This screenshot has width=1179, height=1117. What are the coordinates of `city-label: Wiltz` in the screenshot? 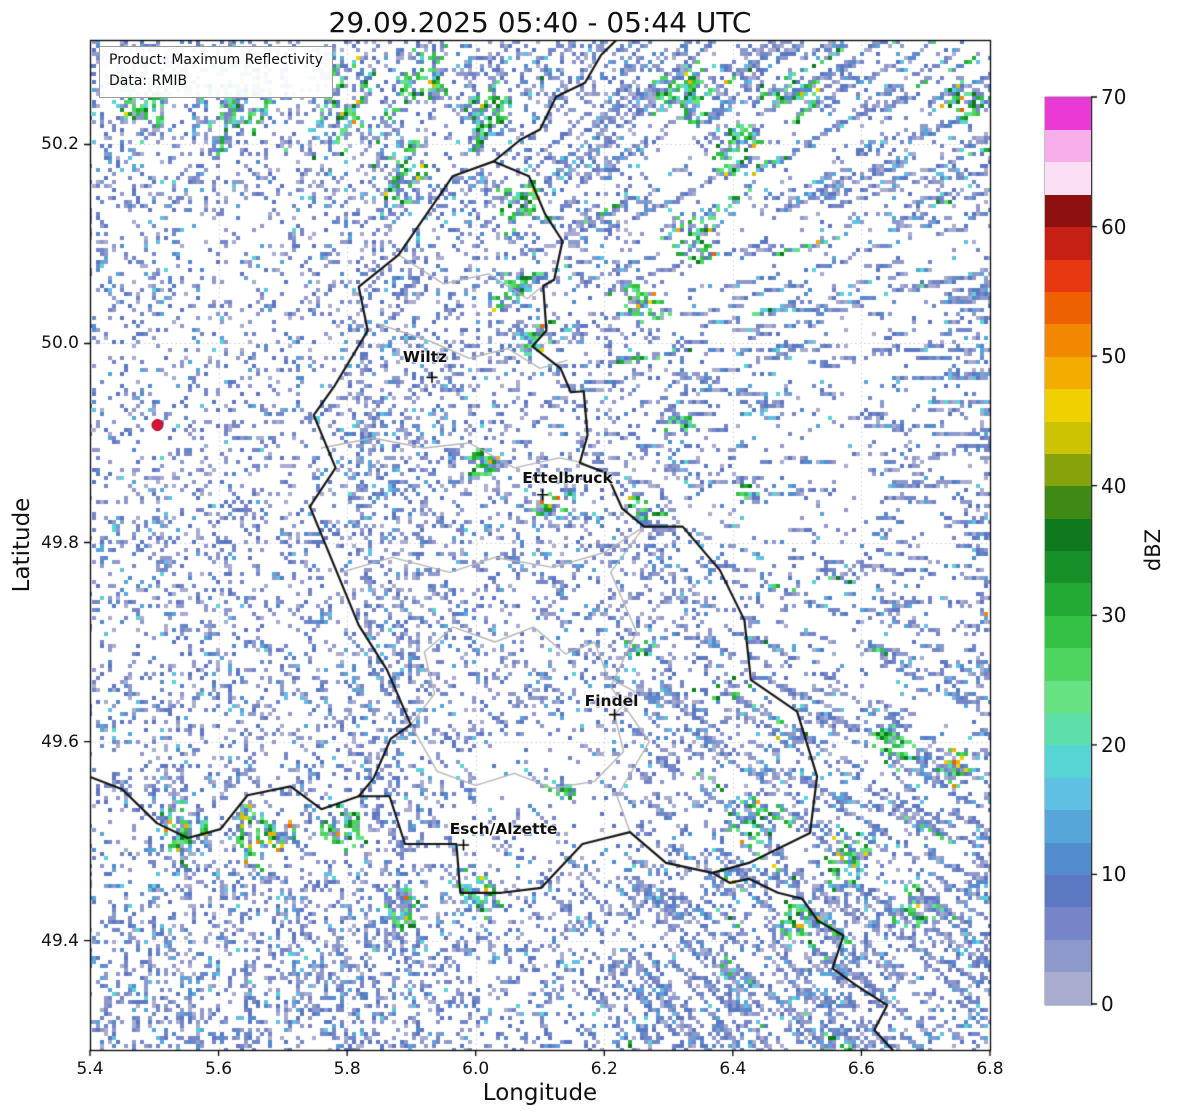 It's located at (425, 357).